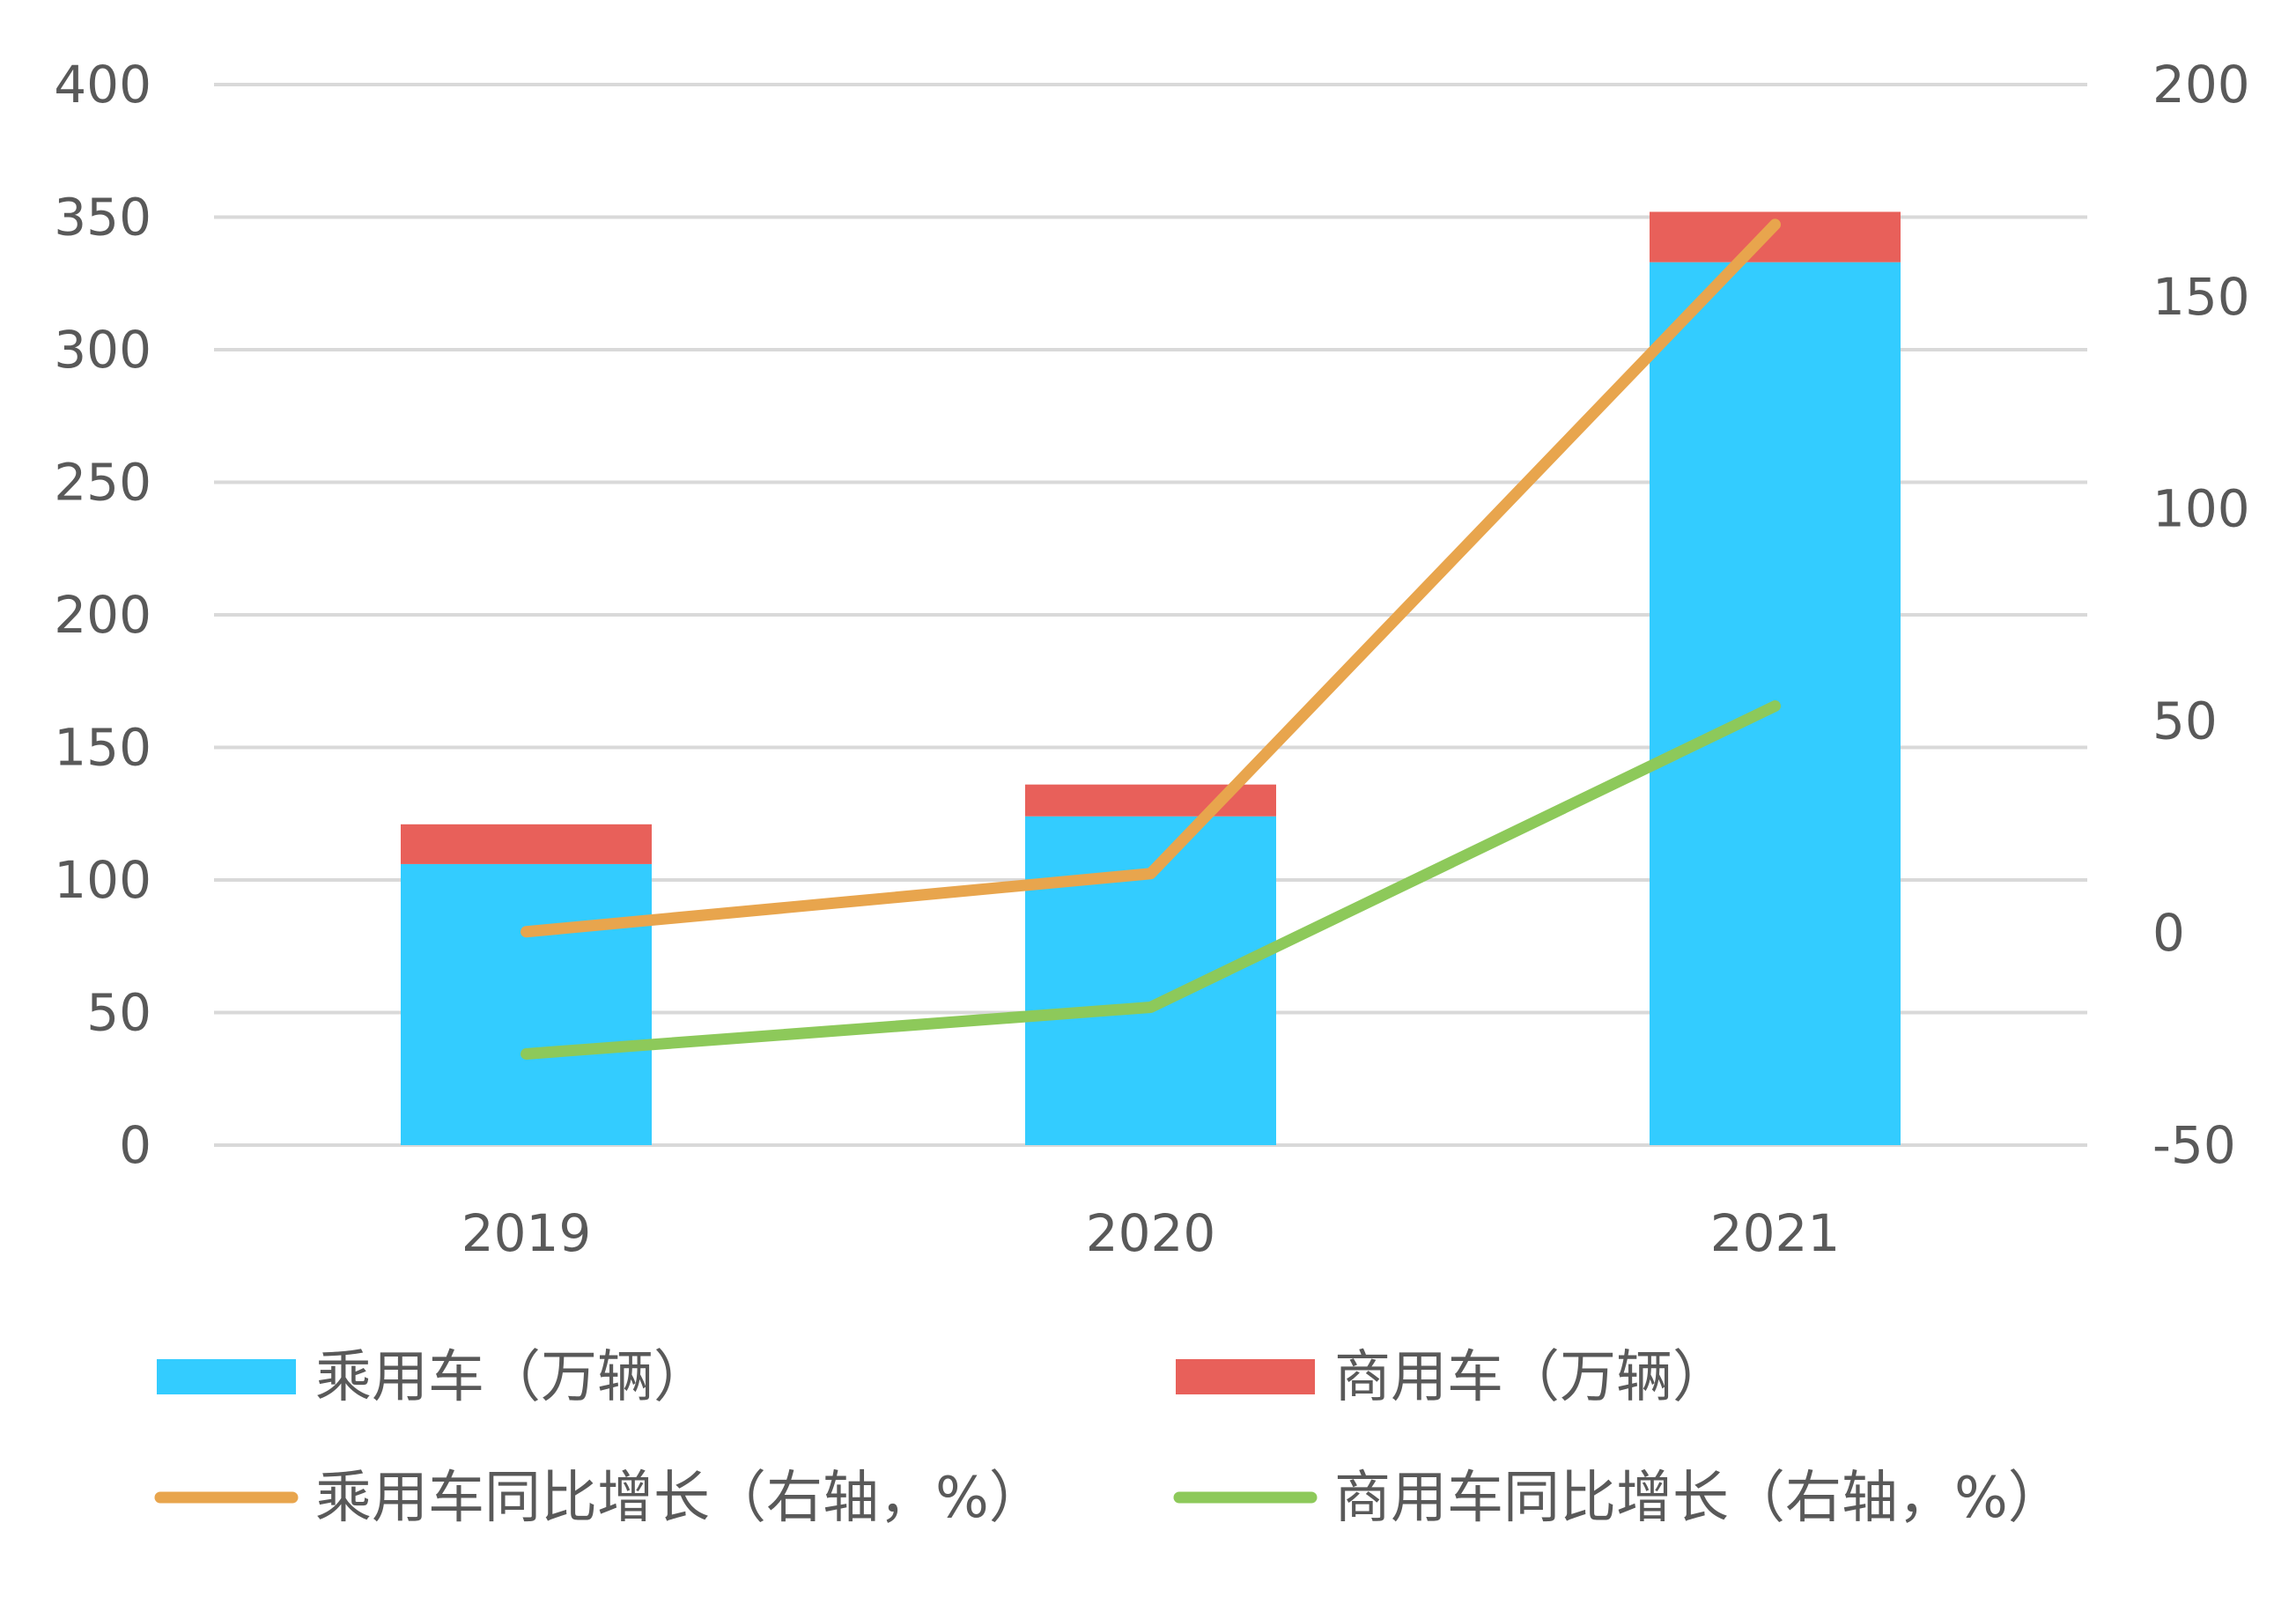 The image size is (2296, 1597). Describe the element at coordinates (102, 483) in the screenshot. I see `left-tick-label-250: 250` at that location.